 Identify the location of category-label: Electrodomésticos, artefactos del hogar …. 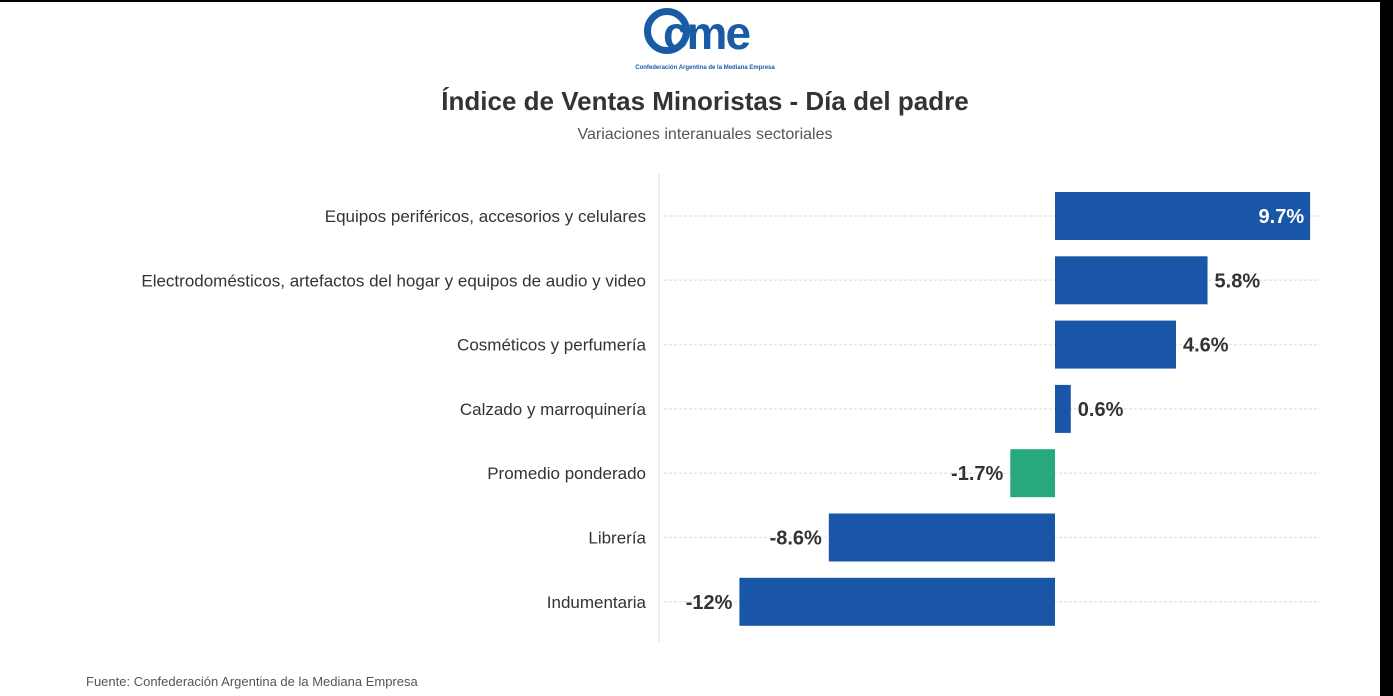
(393, 280).